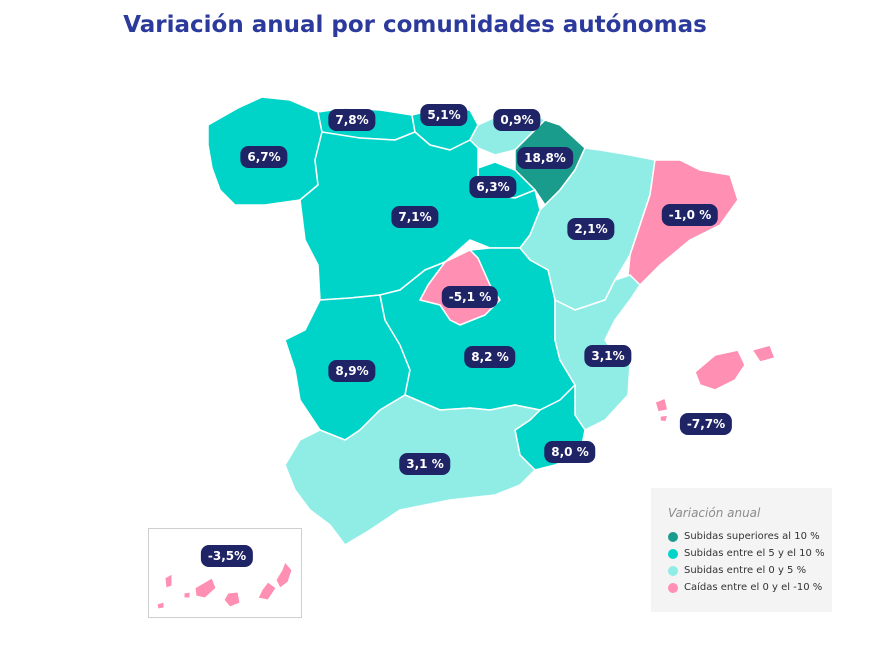 This screenshot has height=668, width=877. What do you see at coordinates (425, 464) in the screenshot?
I see `label-andalucia: 3,1 %` at bounding box center [425, 464].